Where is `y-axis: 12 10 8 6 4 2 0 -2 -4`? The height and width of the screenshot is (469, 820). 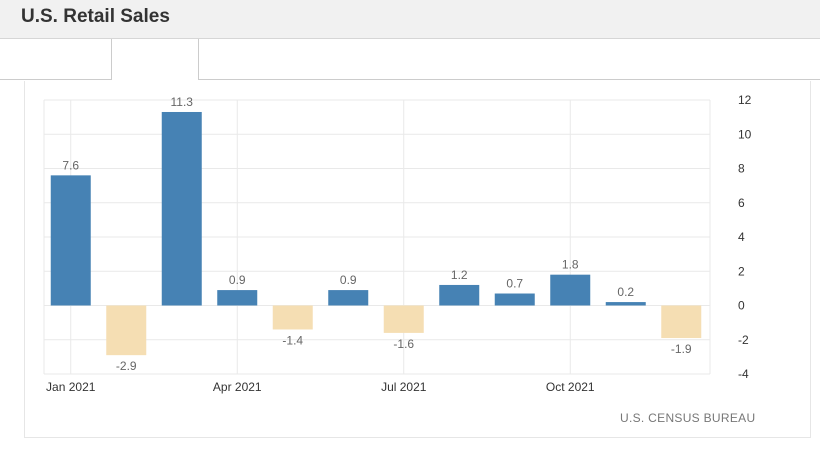
y-axis: 12 10 8 6 4 2 0 -2 -4 is located at coordinates (745, 237).